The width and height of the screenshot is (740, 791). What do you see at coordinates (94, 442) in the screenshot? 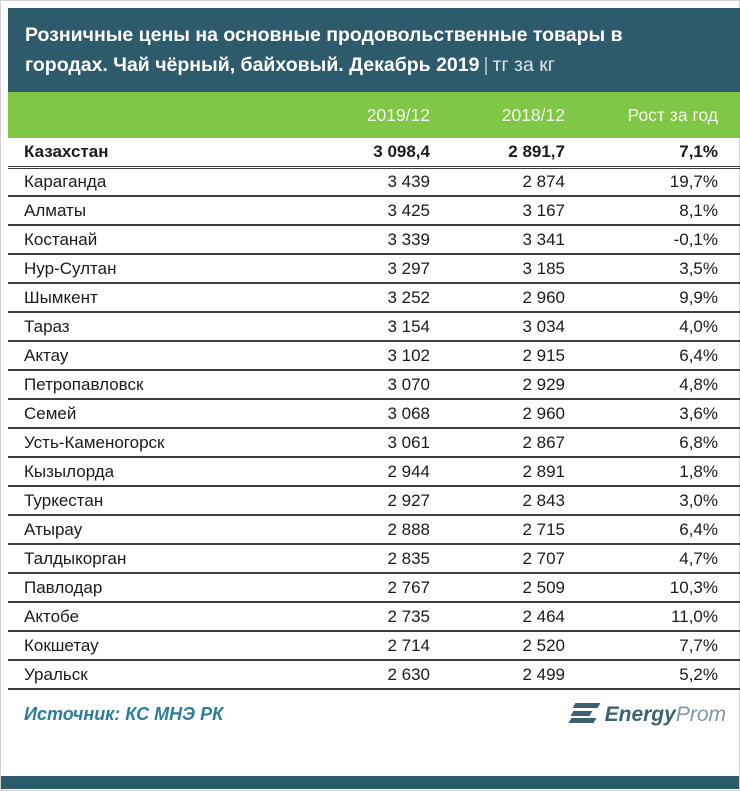
I see `city-name-cell: Усть-Каменогорск` at bounding box center [94, 442].